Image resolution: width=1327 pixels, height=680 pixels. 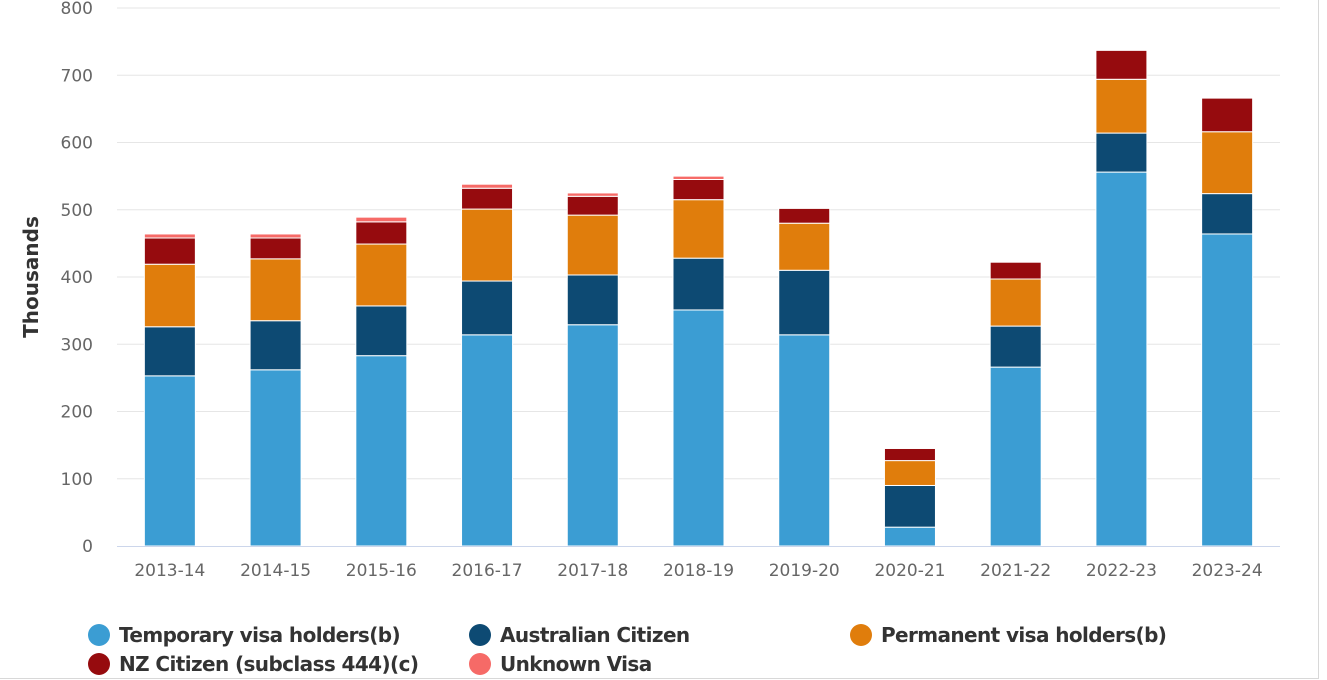 I want to click on x-tick-label: 2013-14, so click(x=169, y=571).